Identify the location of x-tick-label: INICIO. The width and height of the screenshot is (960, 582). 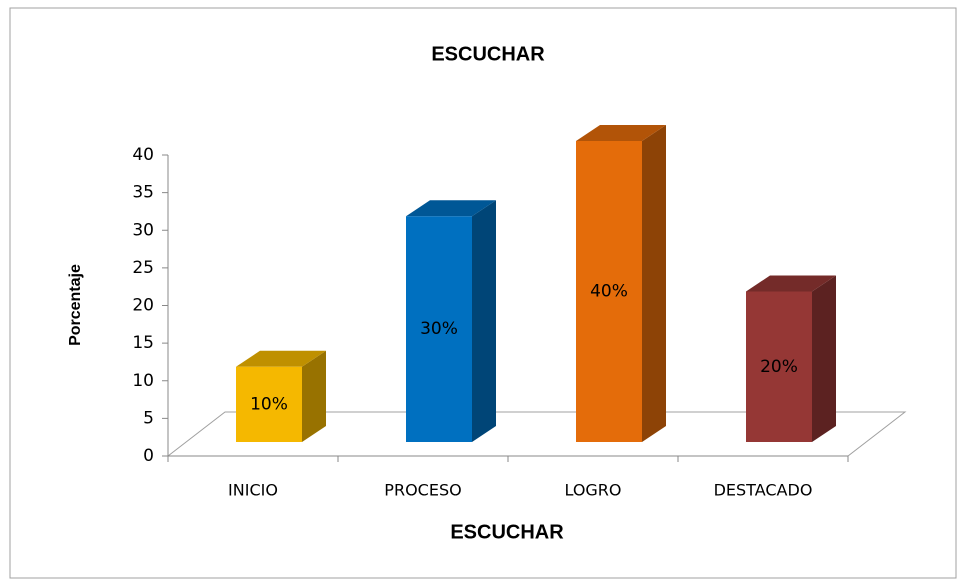
(253, 490).